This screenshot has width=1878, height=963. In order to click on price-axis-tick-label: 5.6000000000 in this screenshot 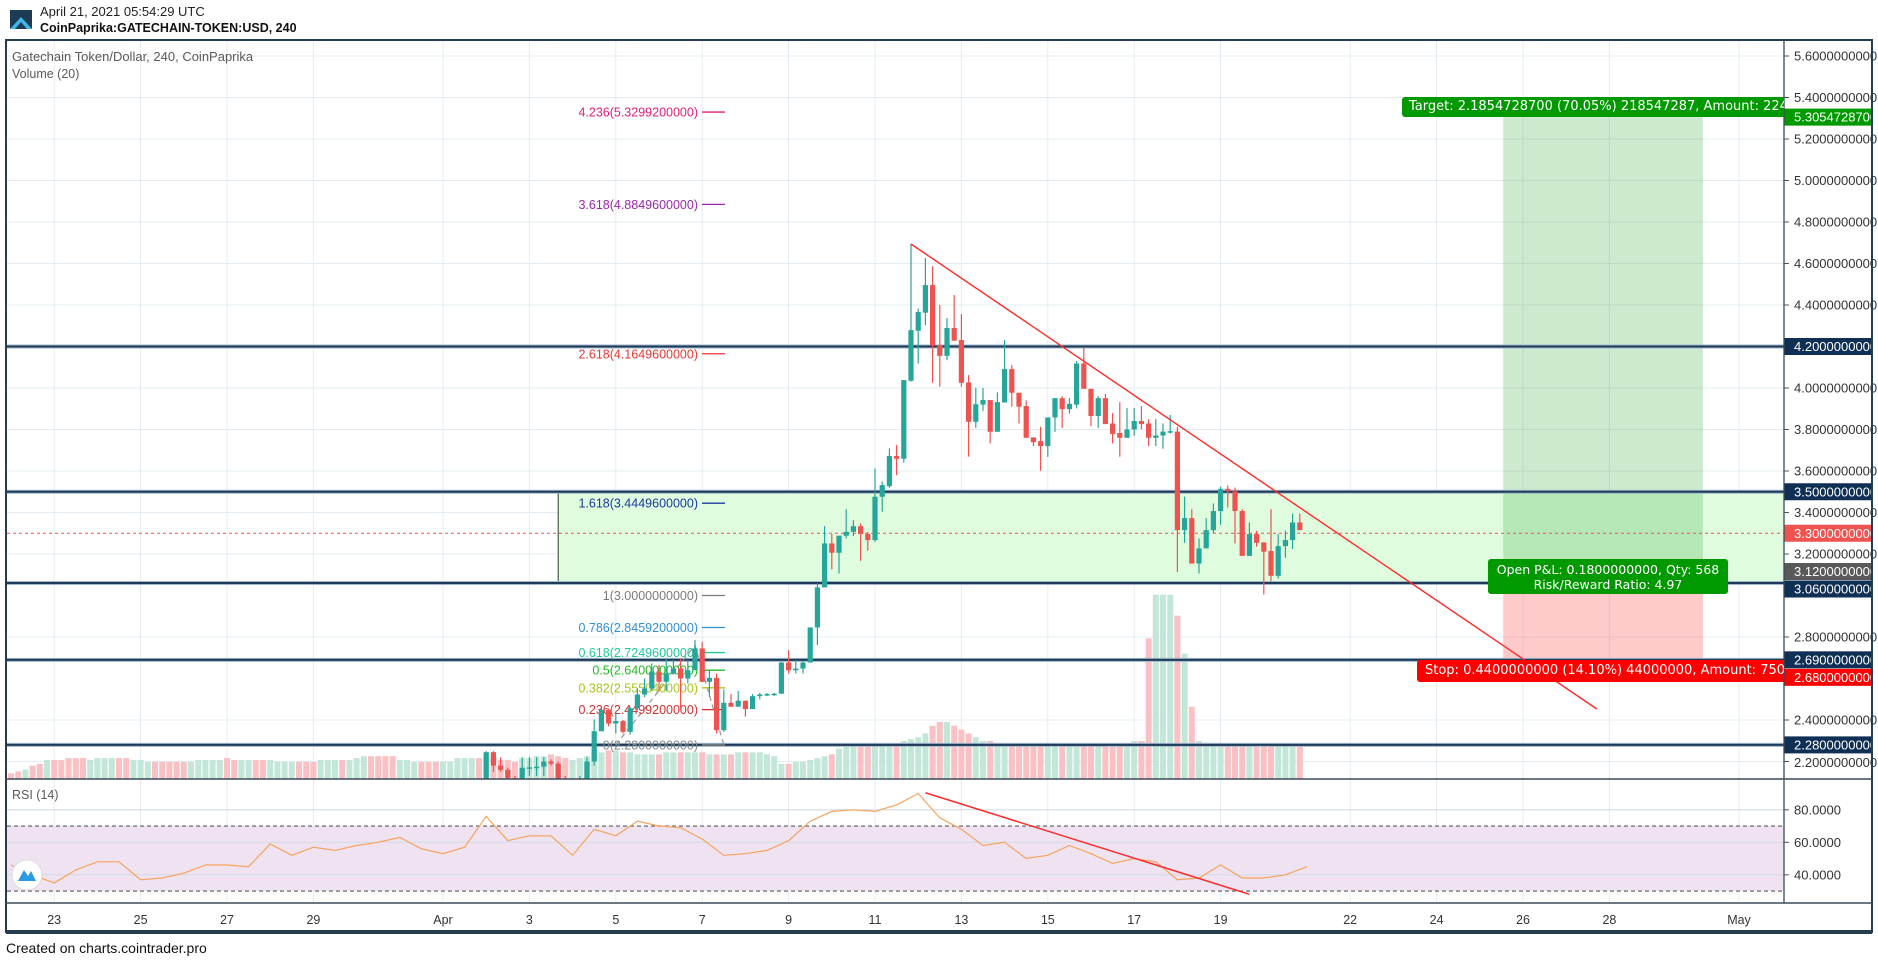, I will do `click(1835, 56)`.